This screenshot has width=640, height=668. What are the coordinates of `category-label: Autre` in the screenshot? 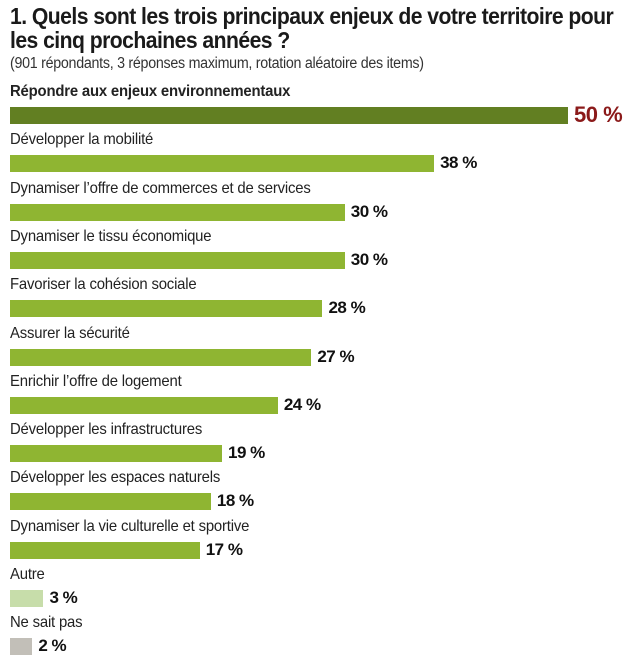 It's located at (27, 574).